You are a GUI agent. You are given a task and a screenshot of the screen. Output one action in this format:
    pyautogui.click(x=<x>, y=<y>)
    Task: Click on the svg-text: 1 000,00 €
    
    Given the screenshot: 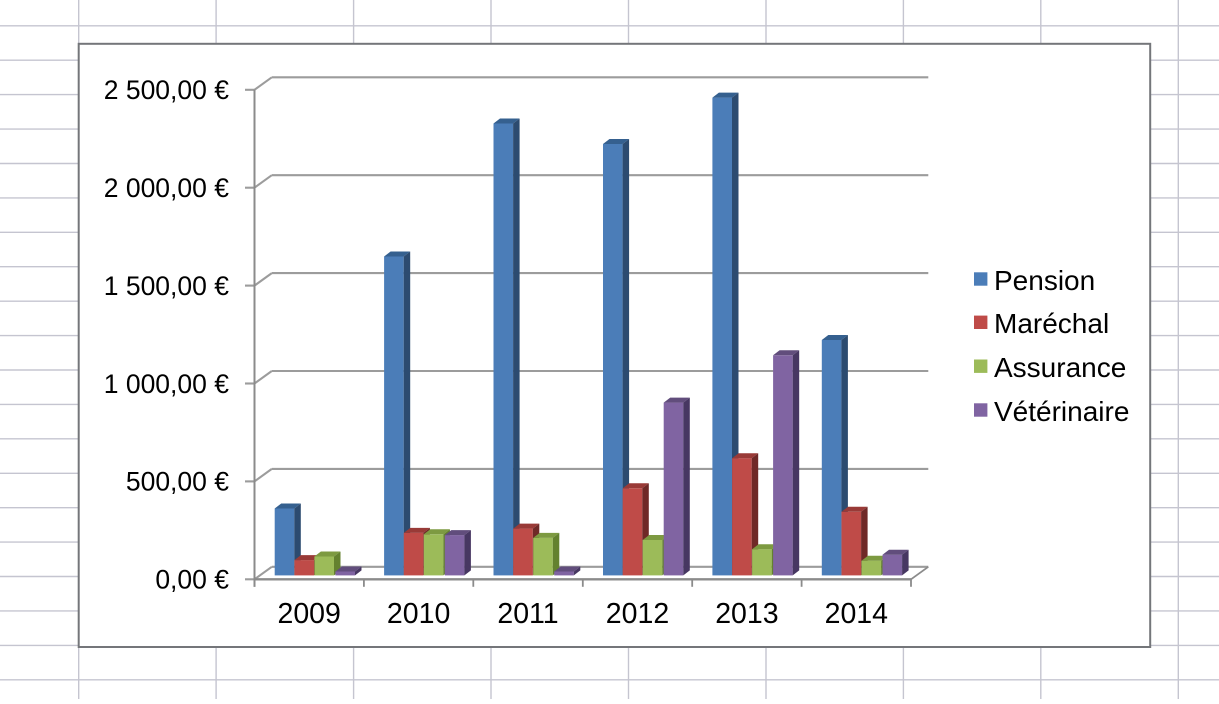 What is the action you would take?
    pyautogui.click(x=167, y=384)
    